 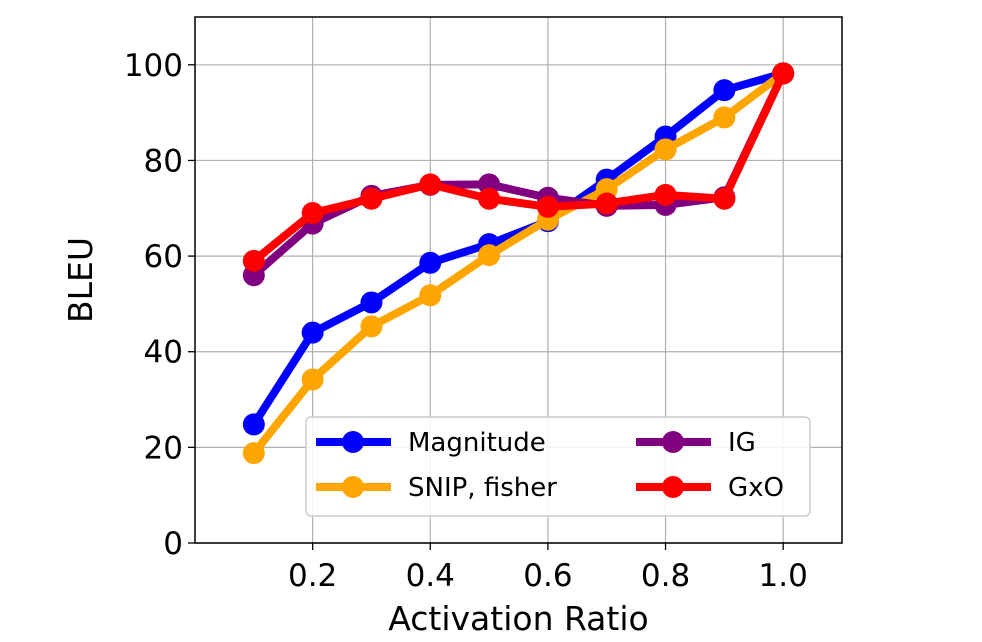 I want to click on x-tick-label: 0.2, so click(x=312, y=576).